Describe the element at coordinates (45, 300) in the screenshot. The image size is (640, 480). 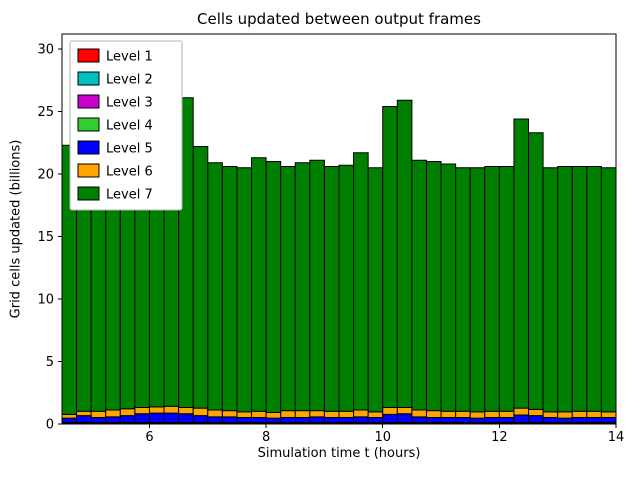
I see `y-tick-label: 10` at that location.